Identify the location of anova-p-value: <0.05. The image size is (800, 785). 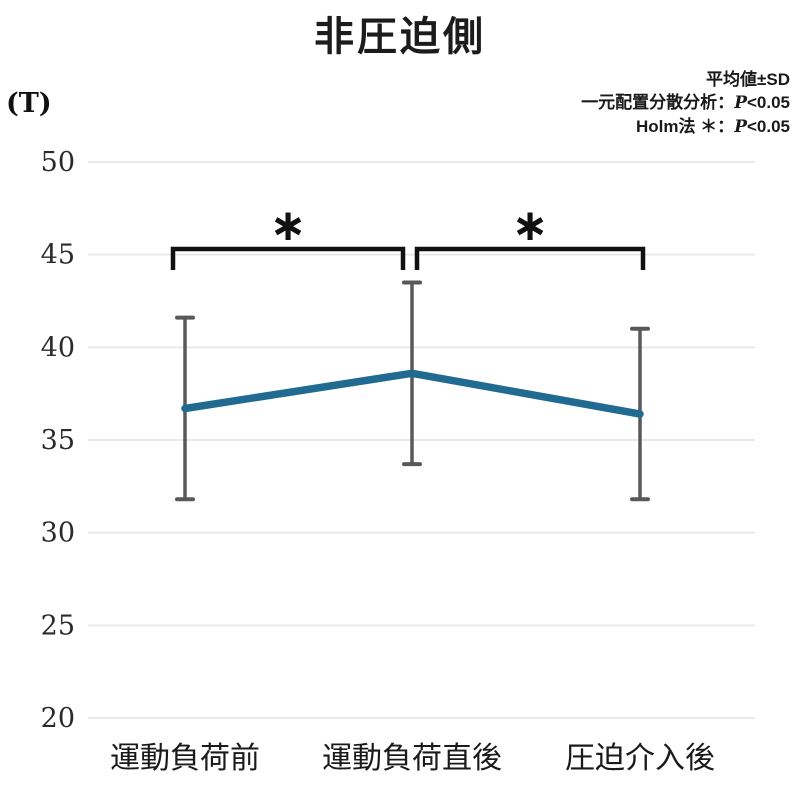
(768, 102).